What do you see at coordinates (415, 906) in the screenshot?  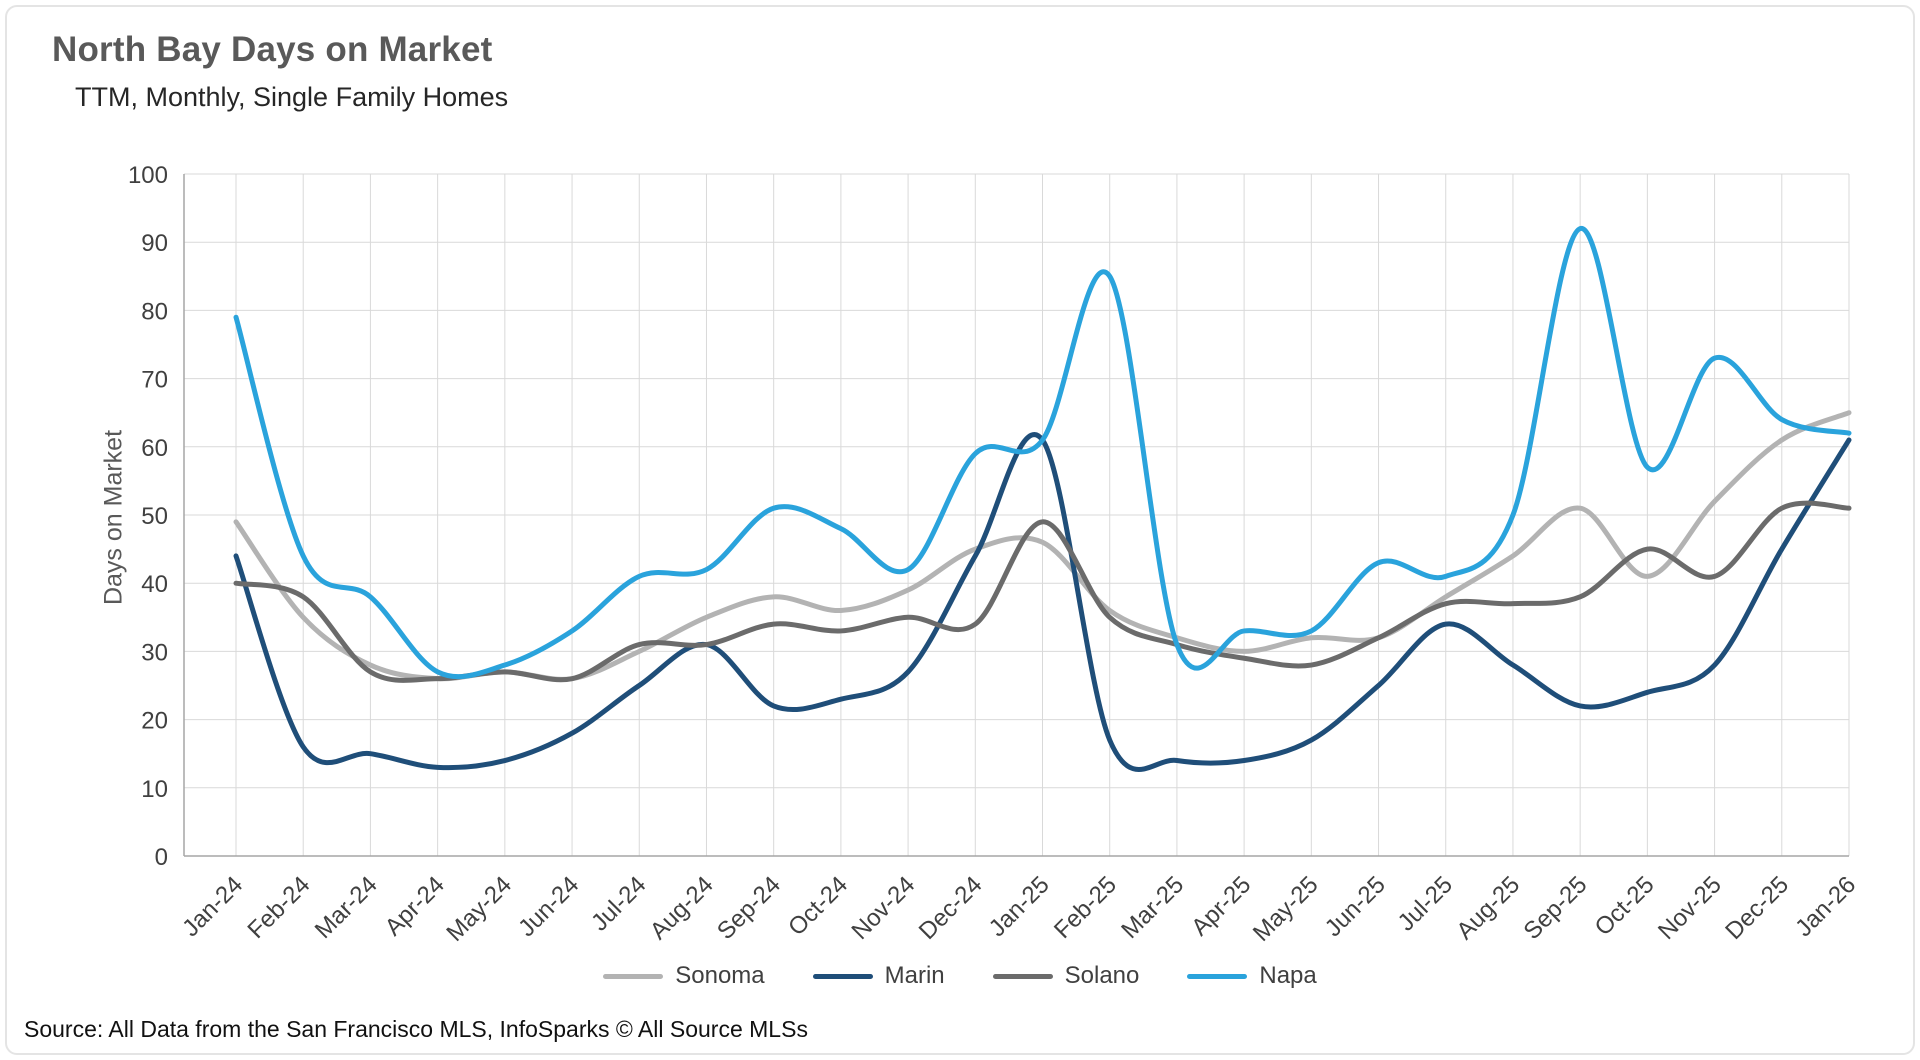 I see `x-tick-label: Apr-24` at bounding box center [415, 906].